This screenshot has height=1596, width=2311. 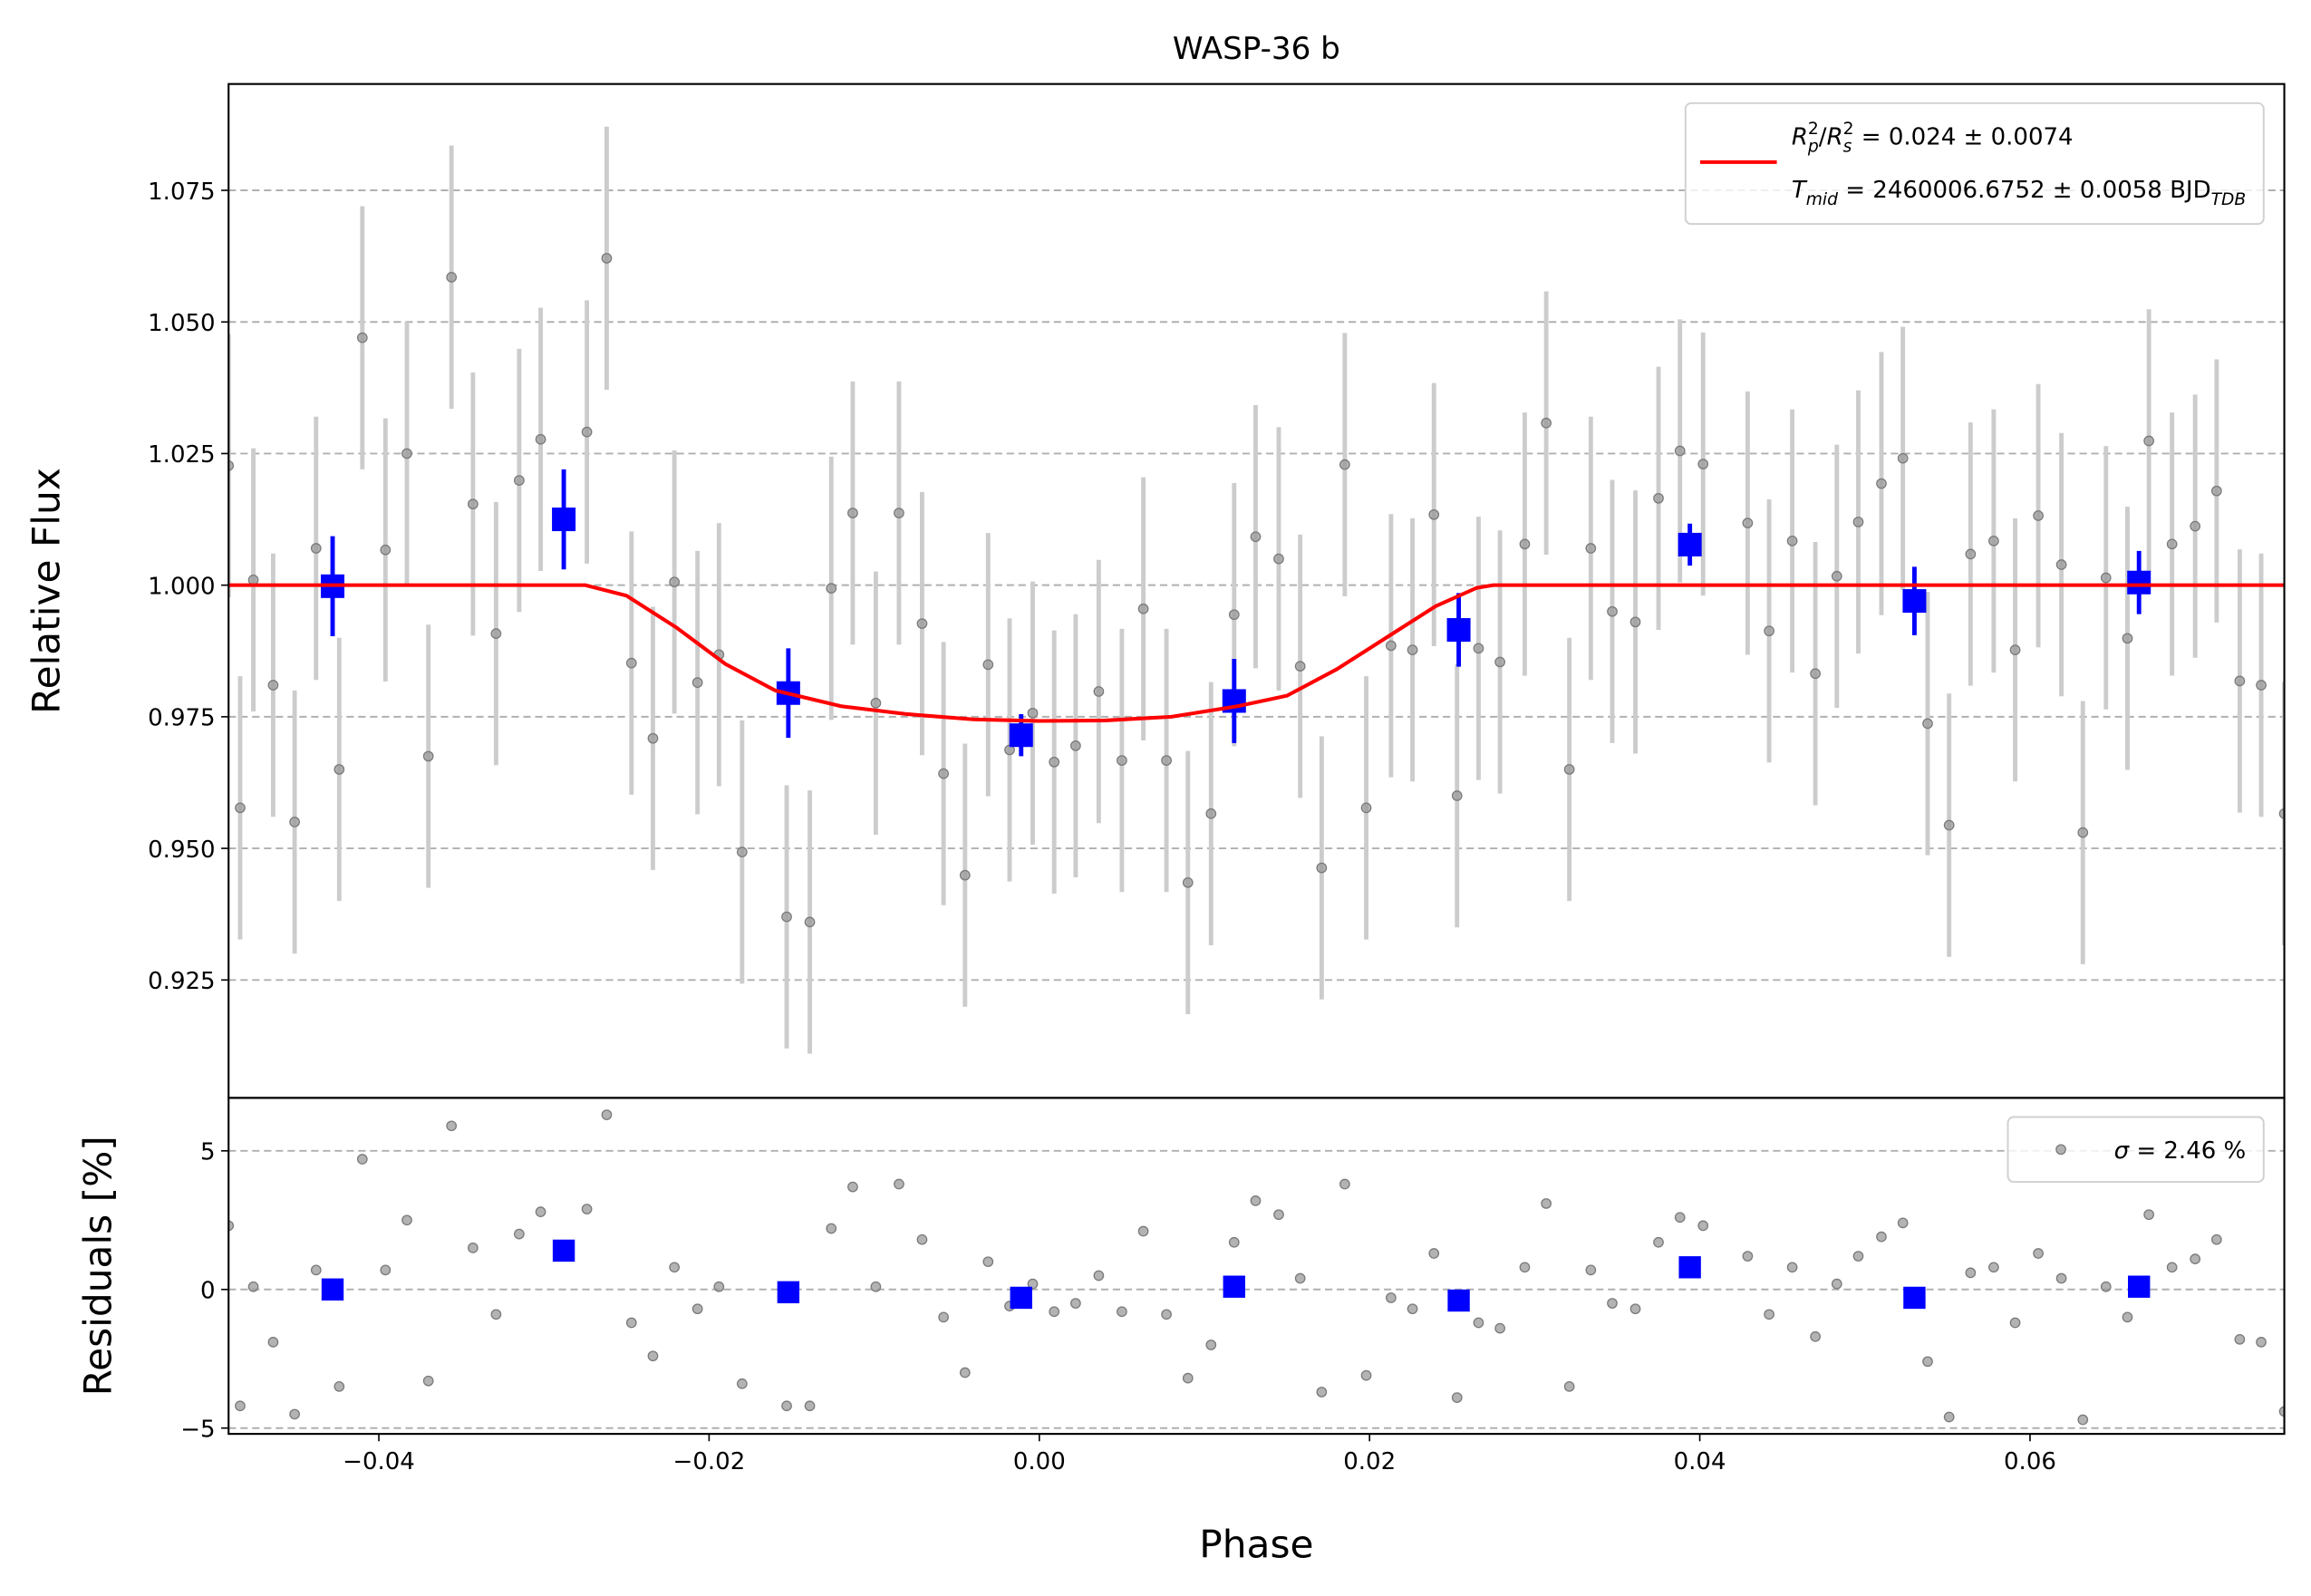 I want to click on legend-label: σ = 2.46 %, so click(x=2180, y=1151).